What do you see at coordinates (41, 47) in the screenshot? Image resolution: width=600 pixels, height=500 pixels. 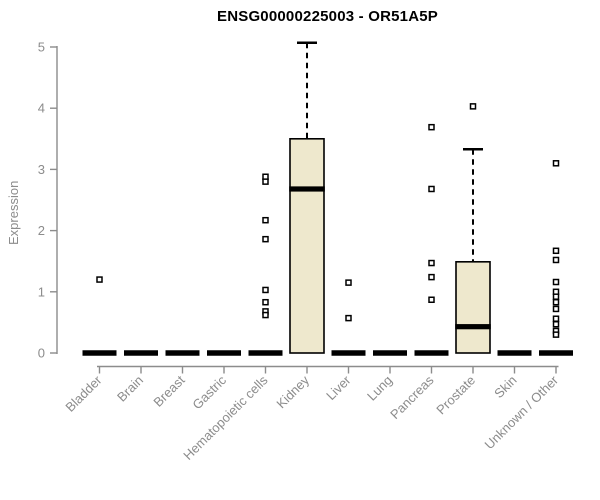 I see `y-tick-label: 5` at bounding box center [41, 47].